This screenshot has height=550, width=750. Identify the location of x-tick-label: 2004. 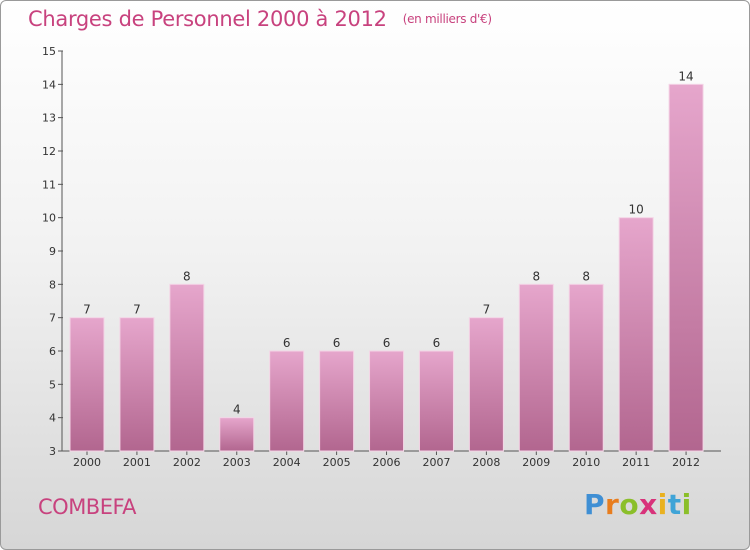
(287, 462).